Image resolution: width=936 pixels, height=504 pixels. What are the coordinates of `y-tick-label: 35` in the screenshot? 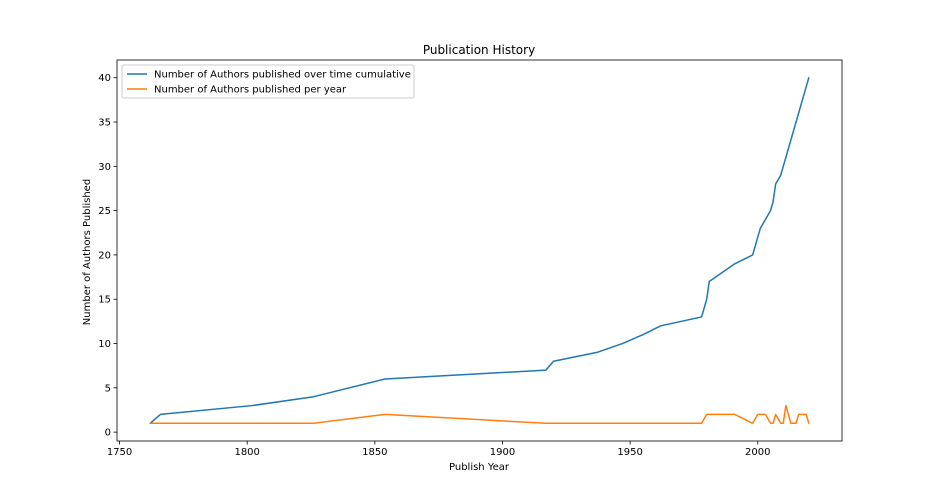 It's located at (104, 123).